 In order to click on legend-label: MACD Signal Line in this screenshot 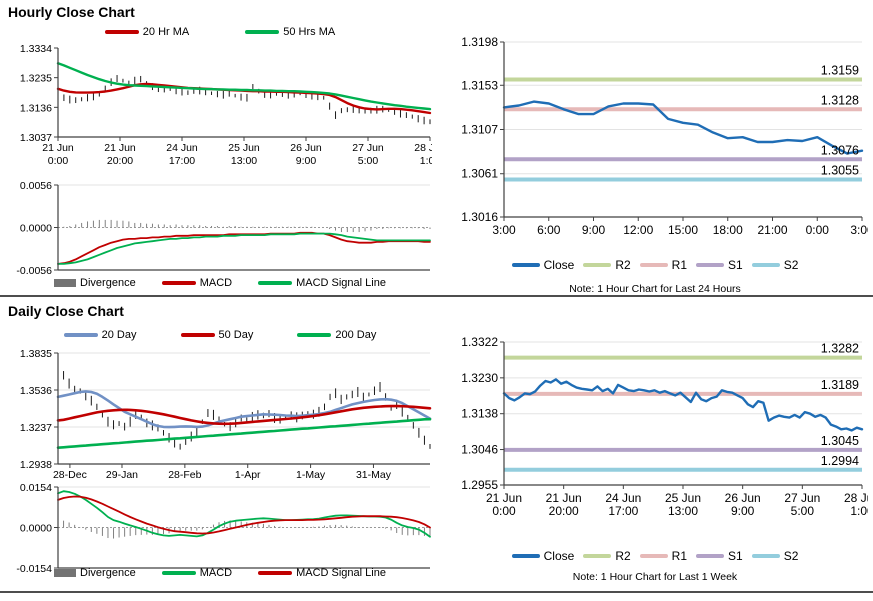, I will do `click(341, 573)`.